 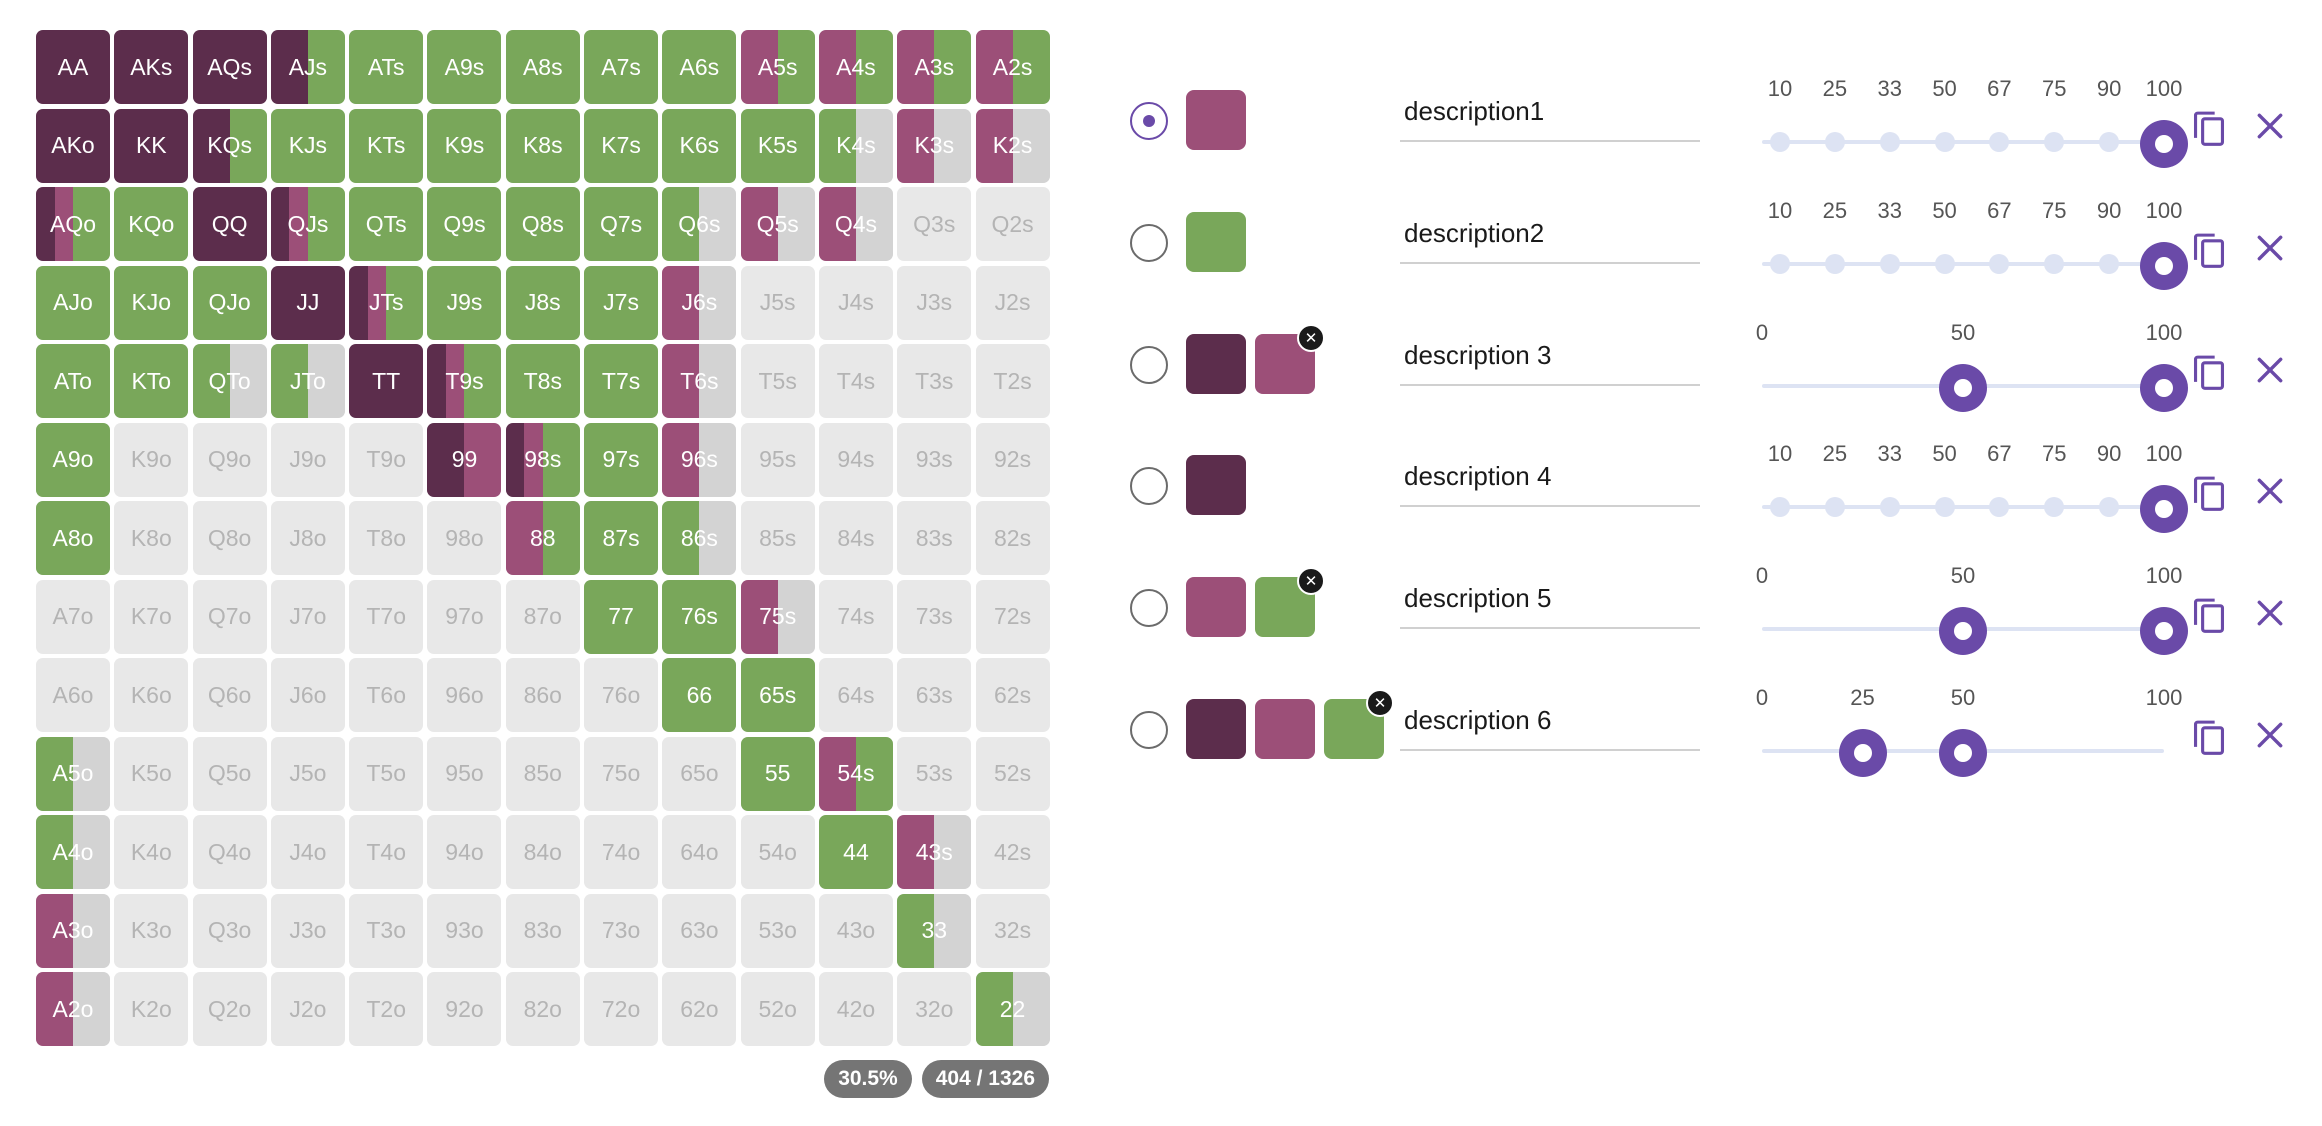 I want to click on hand-cell: Q6o, so click(x=229, y=695).